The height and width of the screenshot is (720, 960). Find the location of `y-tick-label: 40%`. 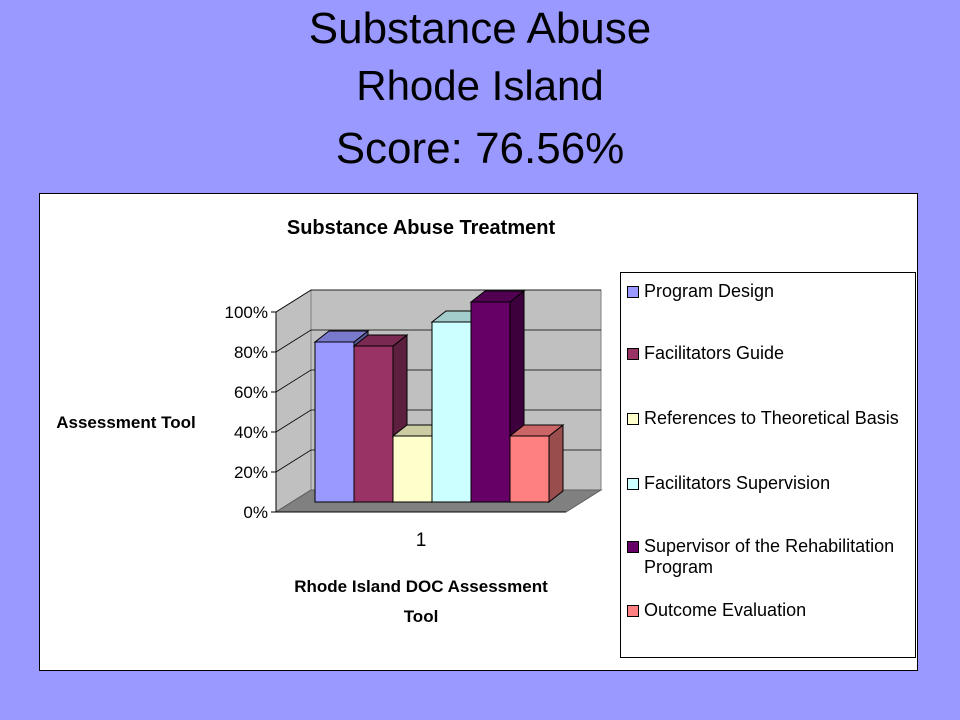

y-tick-label: 40% is located at coordinates (251, 432).